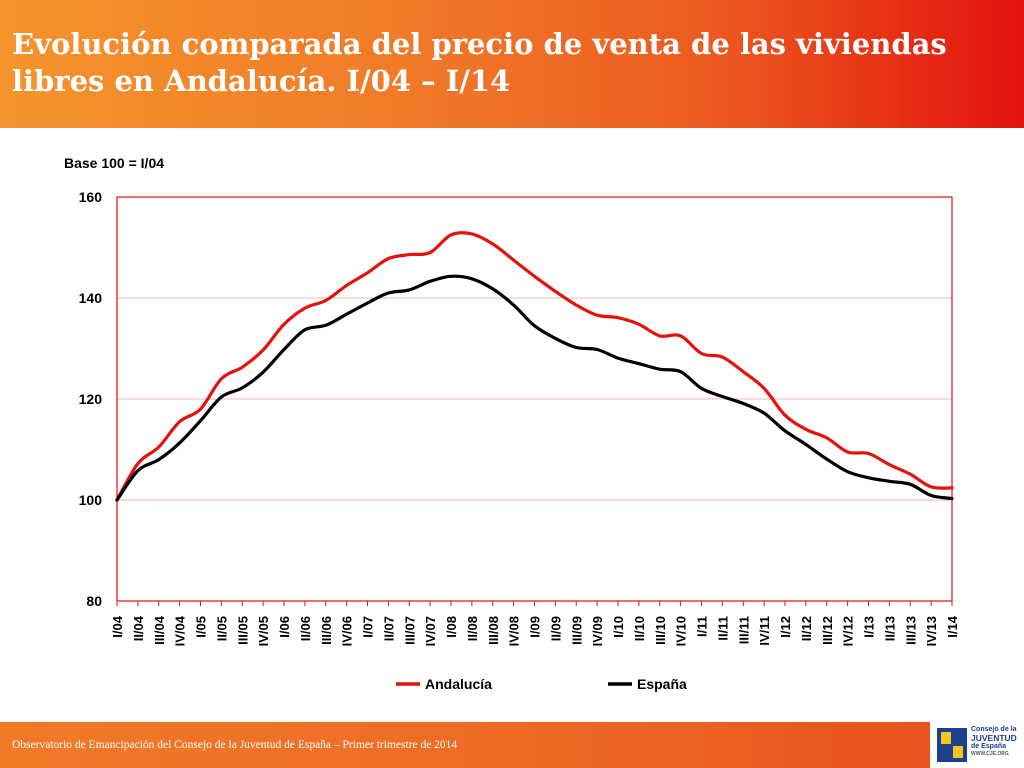 The height and width of the screenshot is (768, 1024). What do you see at coordinates (848, 631) in the screenshot?
I see `x-tick-label: IV/12` at bounding box center [848, 631].